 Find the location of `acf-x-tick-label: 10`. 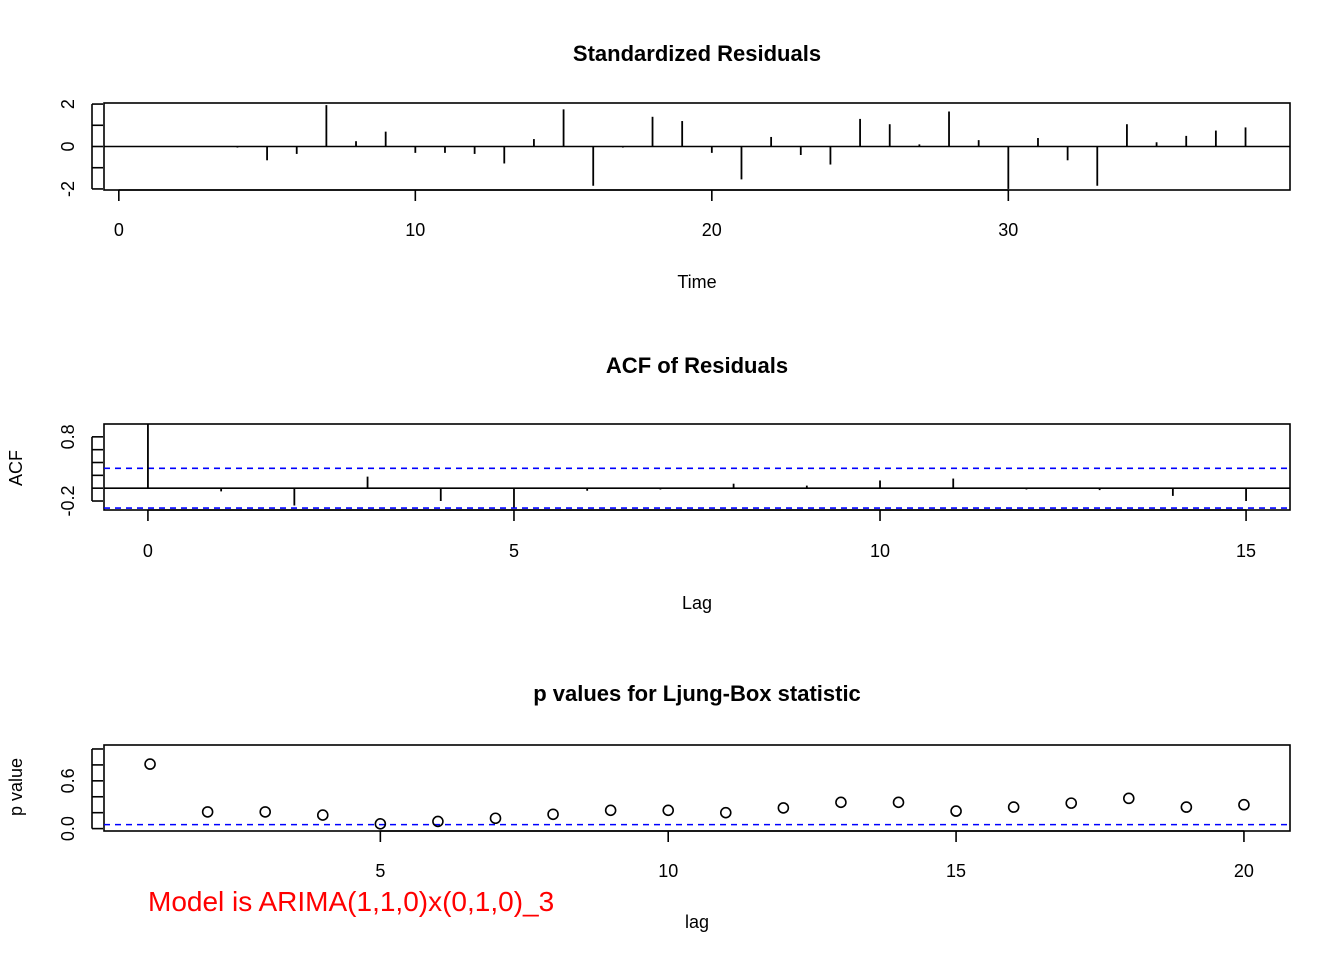

acf-x-tick-label: 10 is located at coordinates (880, 551).